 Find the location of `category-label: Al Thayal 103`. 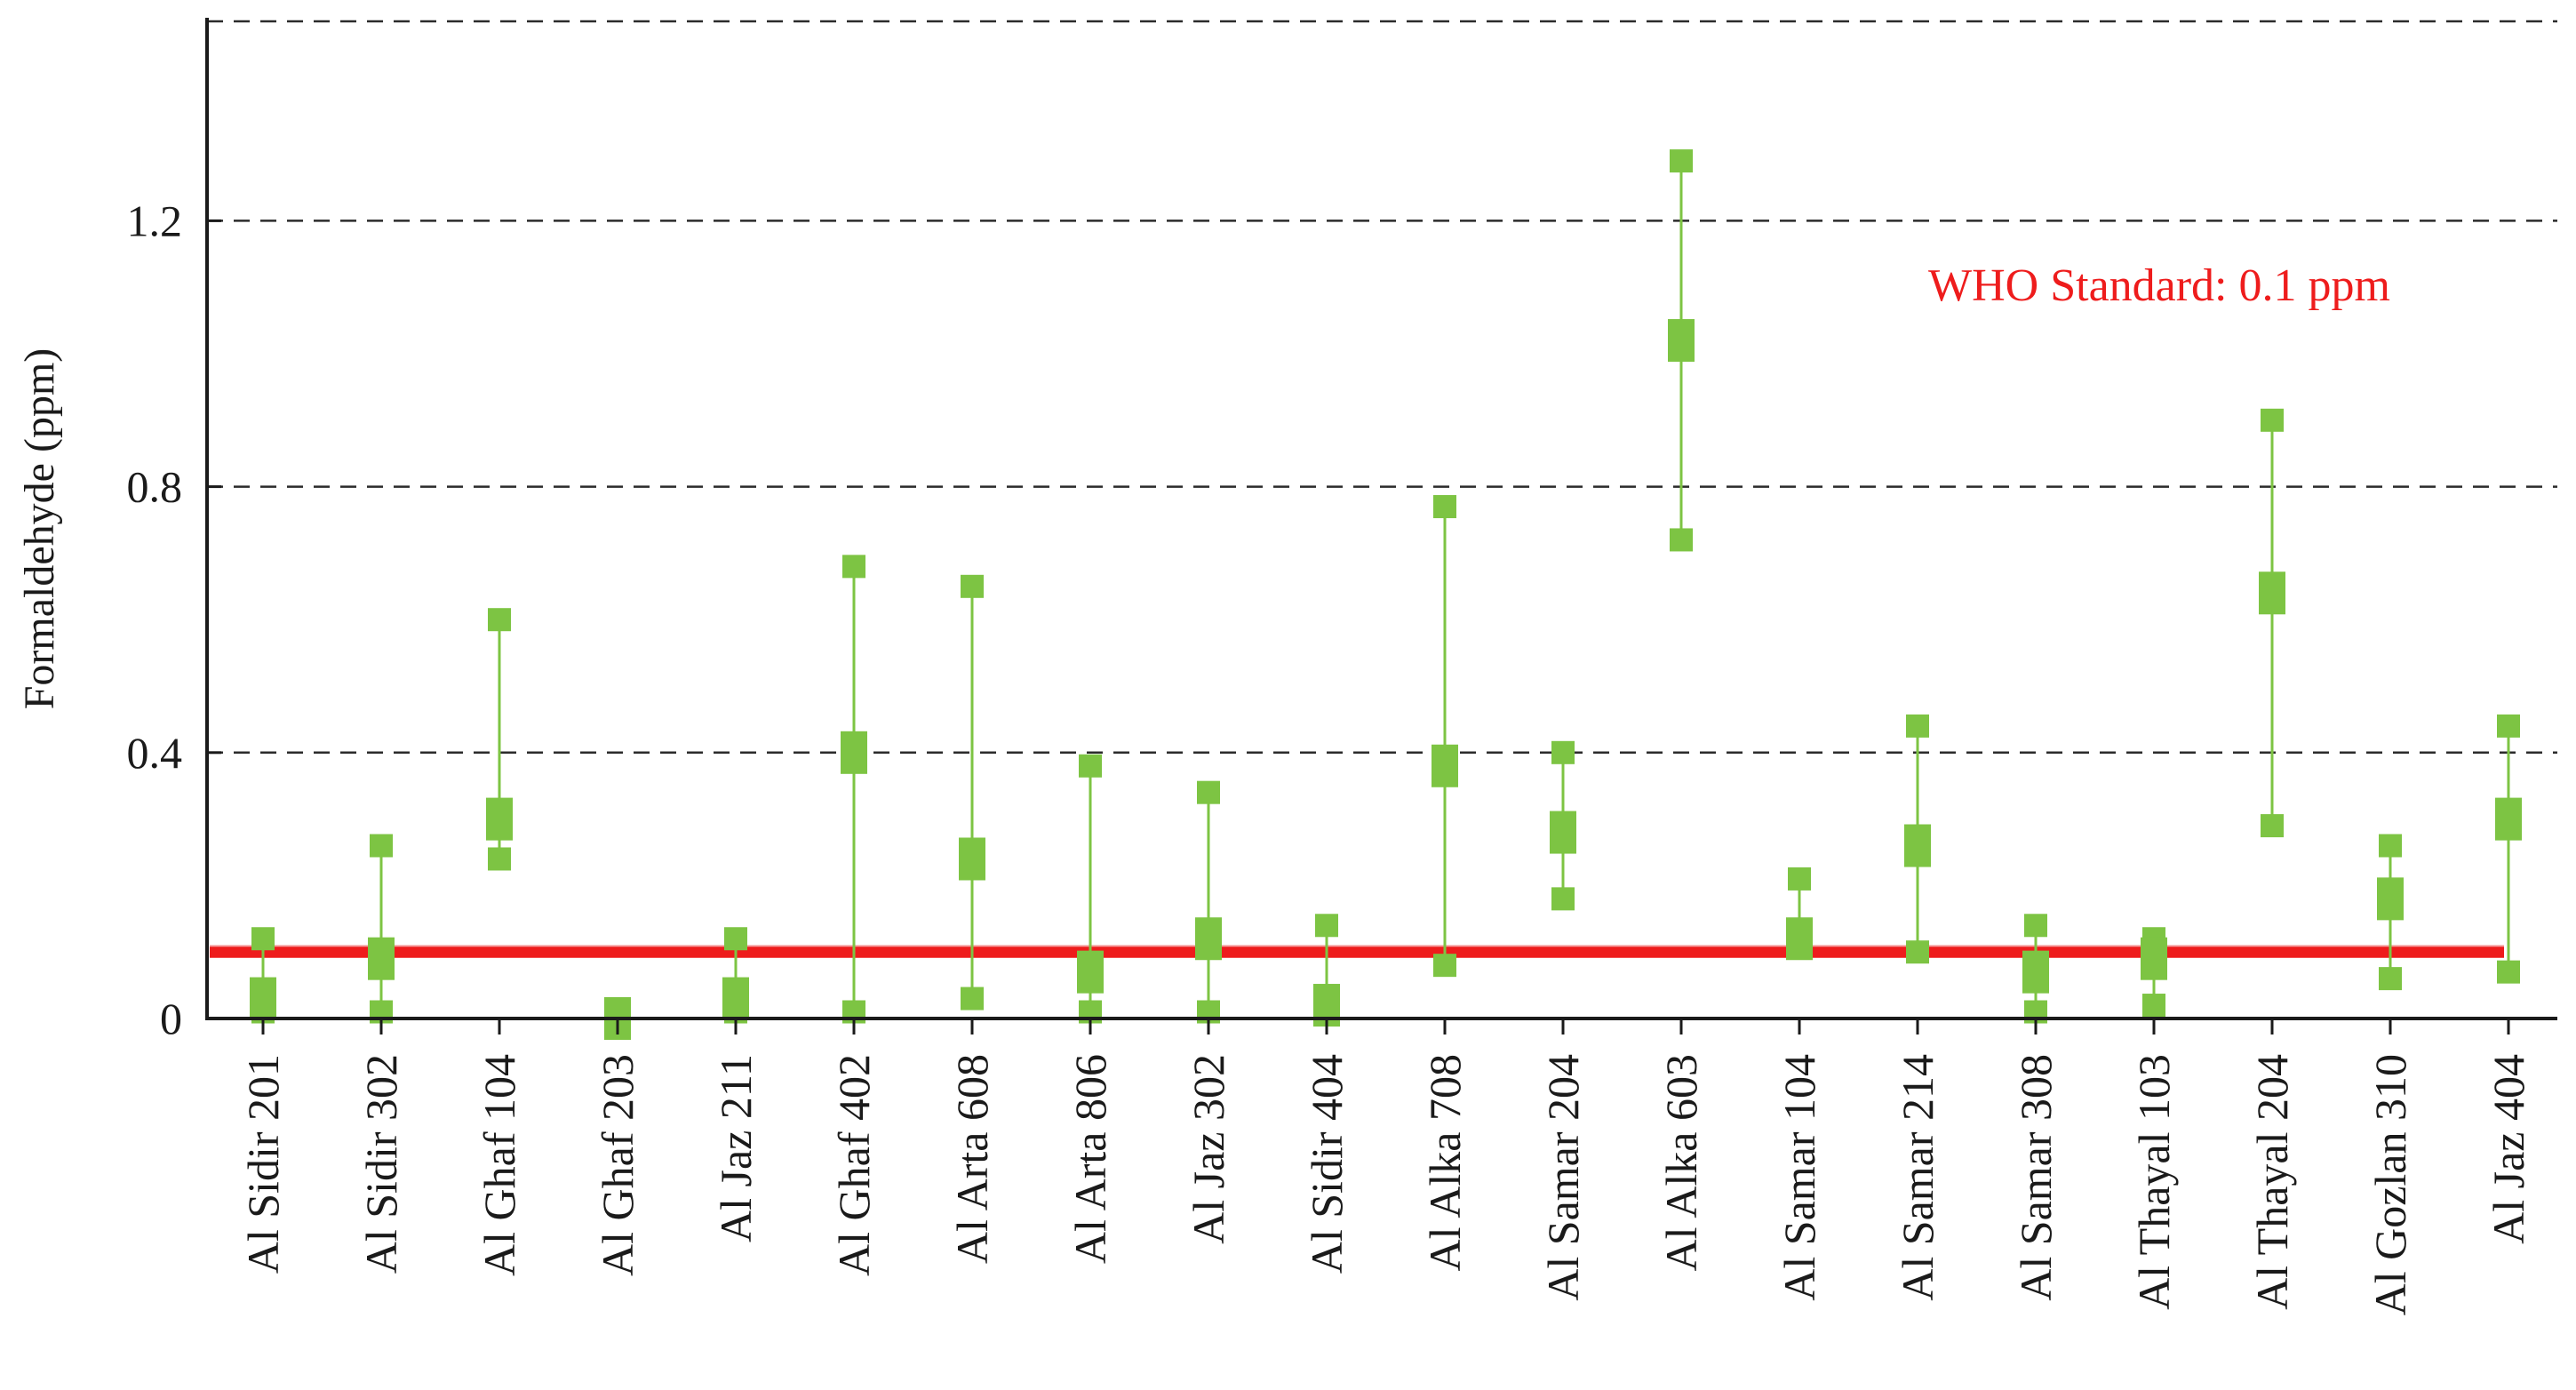

category-label: Al Thayal 103 is located at coordinates (2154, 1182).